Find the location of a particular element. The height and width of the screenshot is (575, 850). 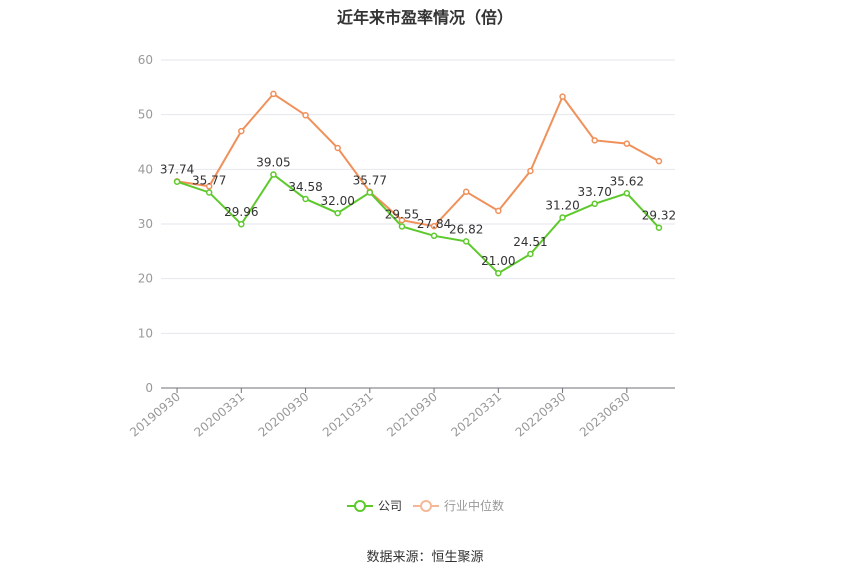

y-axis: 0 10 20 30 40 50 60 is located at coordinates (145, 224).